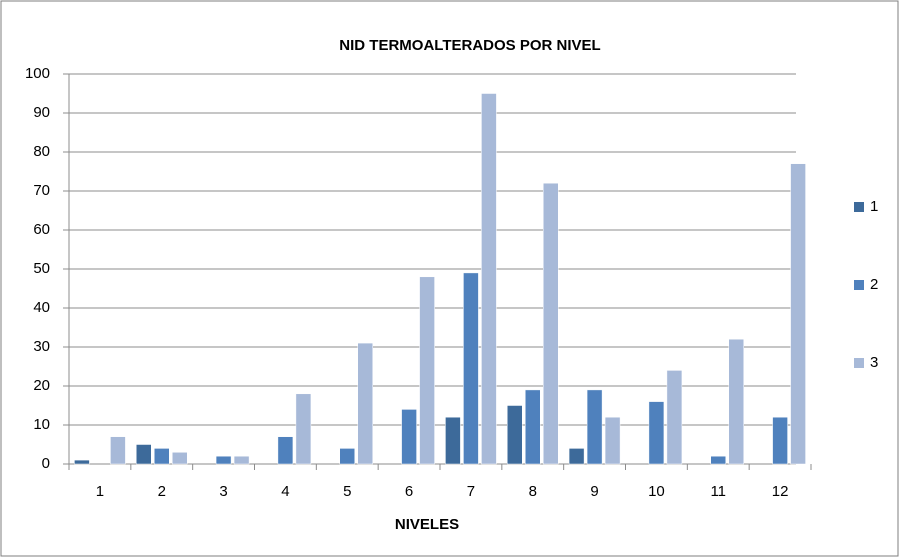  Describe the element at coordinates (874, 284) in the screenshot. I see `legend-label: 2` at that location.